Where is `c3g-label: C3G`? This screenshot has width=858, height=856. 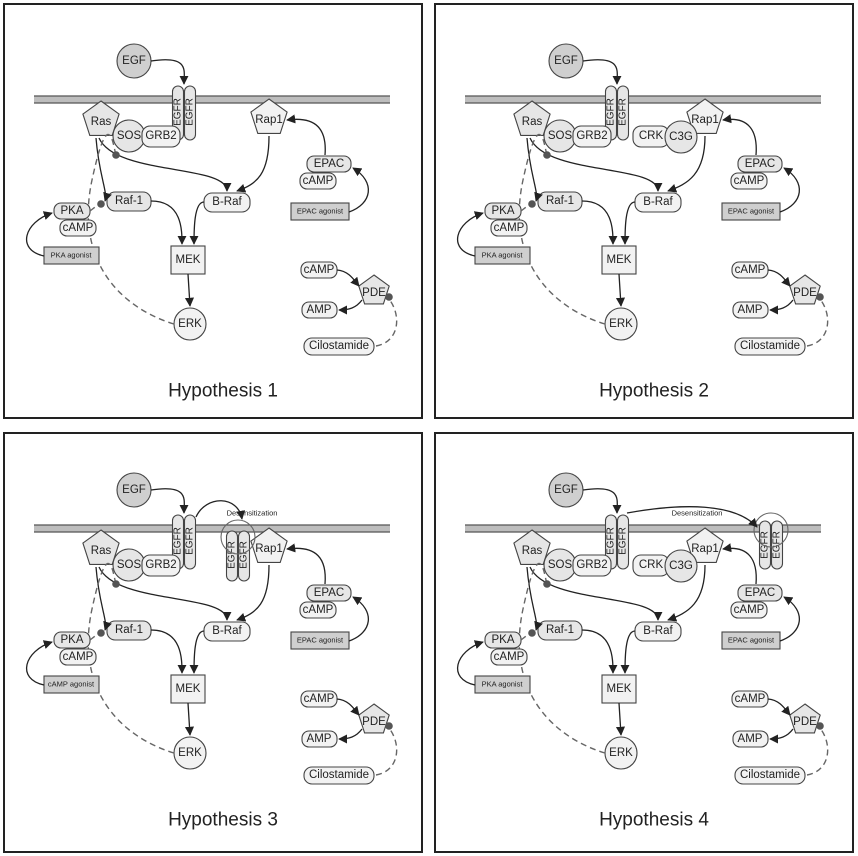
c3g-label: C3G is located at coordinates (681, 137).